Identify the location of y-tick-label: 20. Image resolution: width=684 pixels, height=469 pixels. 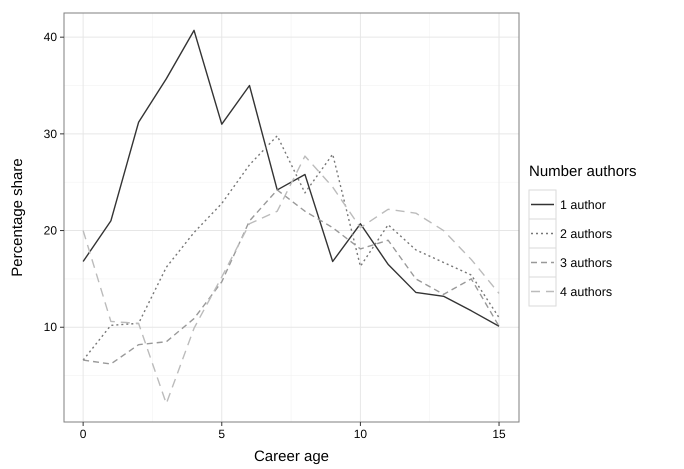
(51, 231).